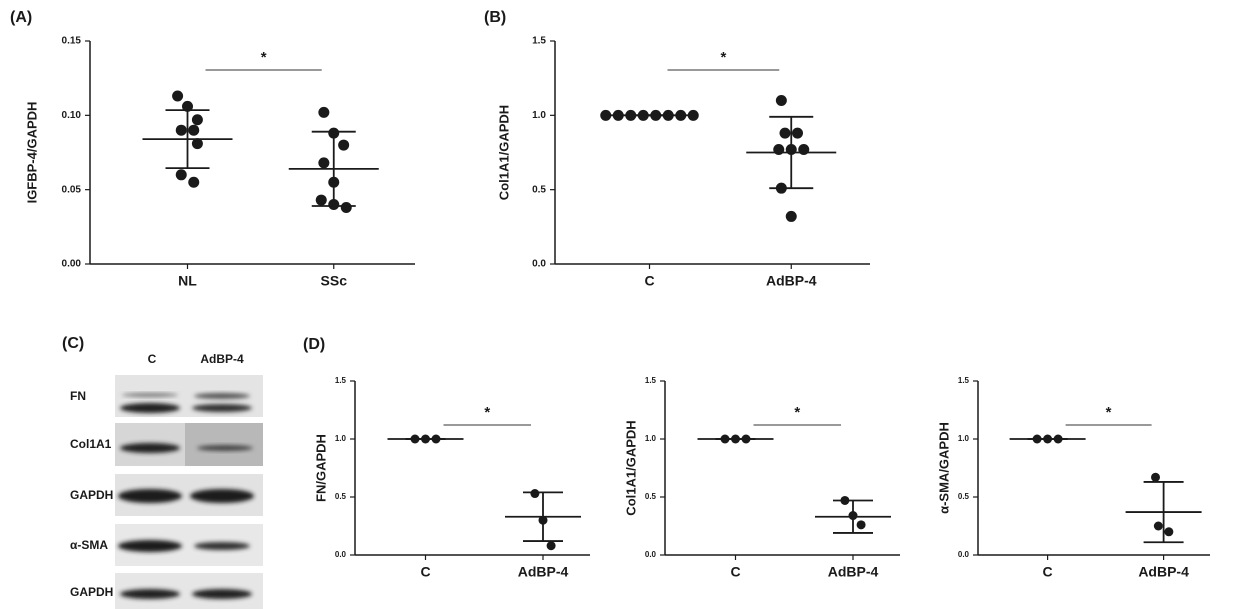  I want to click on y-axis-label: α-SMA/GAPDH, so click(943, 468).